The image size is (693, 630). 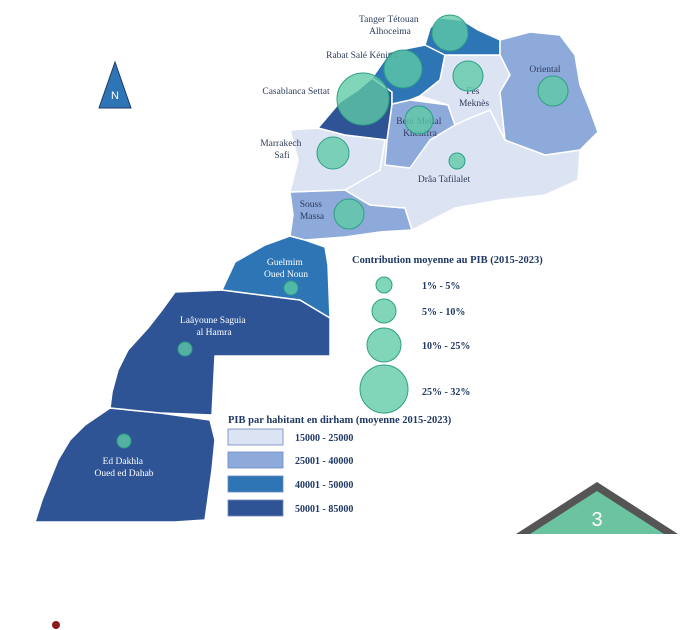 I want to click on label-guelmim-line1: Guelmim, so click(x=285, y=263).